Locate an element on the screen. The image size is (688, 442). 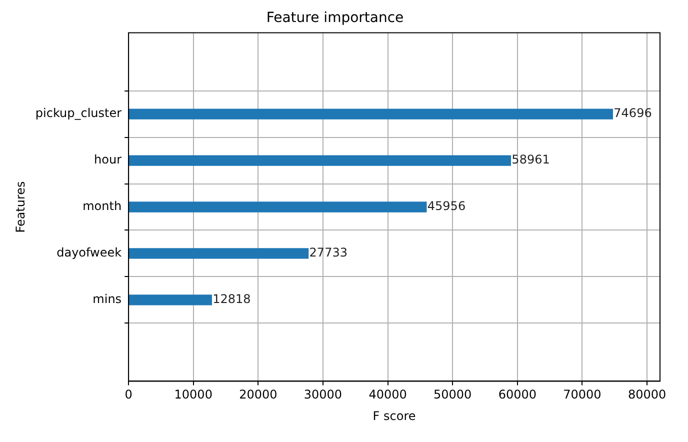
y-tick-label: mins is located at coordinates (107, 299).